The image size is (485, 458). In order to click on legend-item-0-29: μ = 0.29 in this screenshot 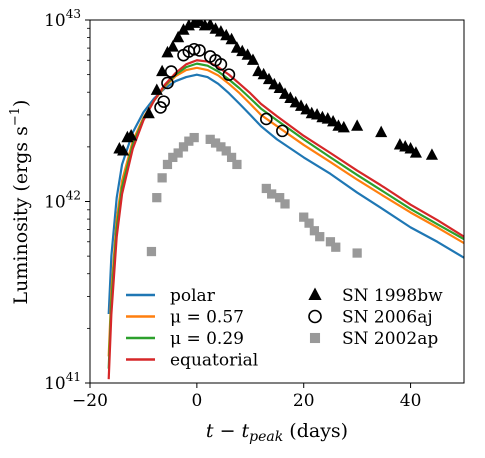, I will do `click(185, 339)`.